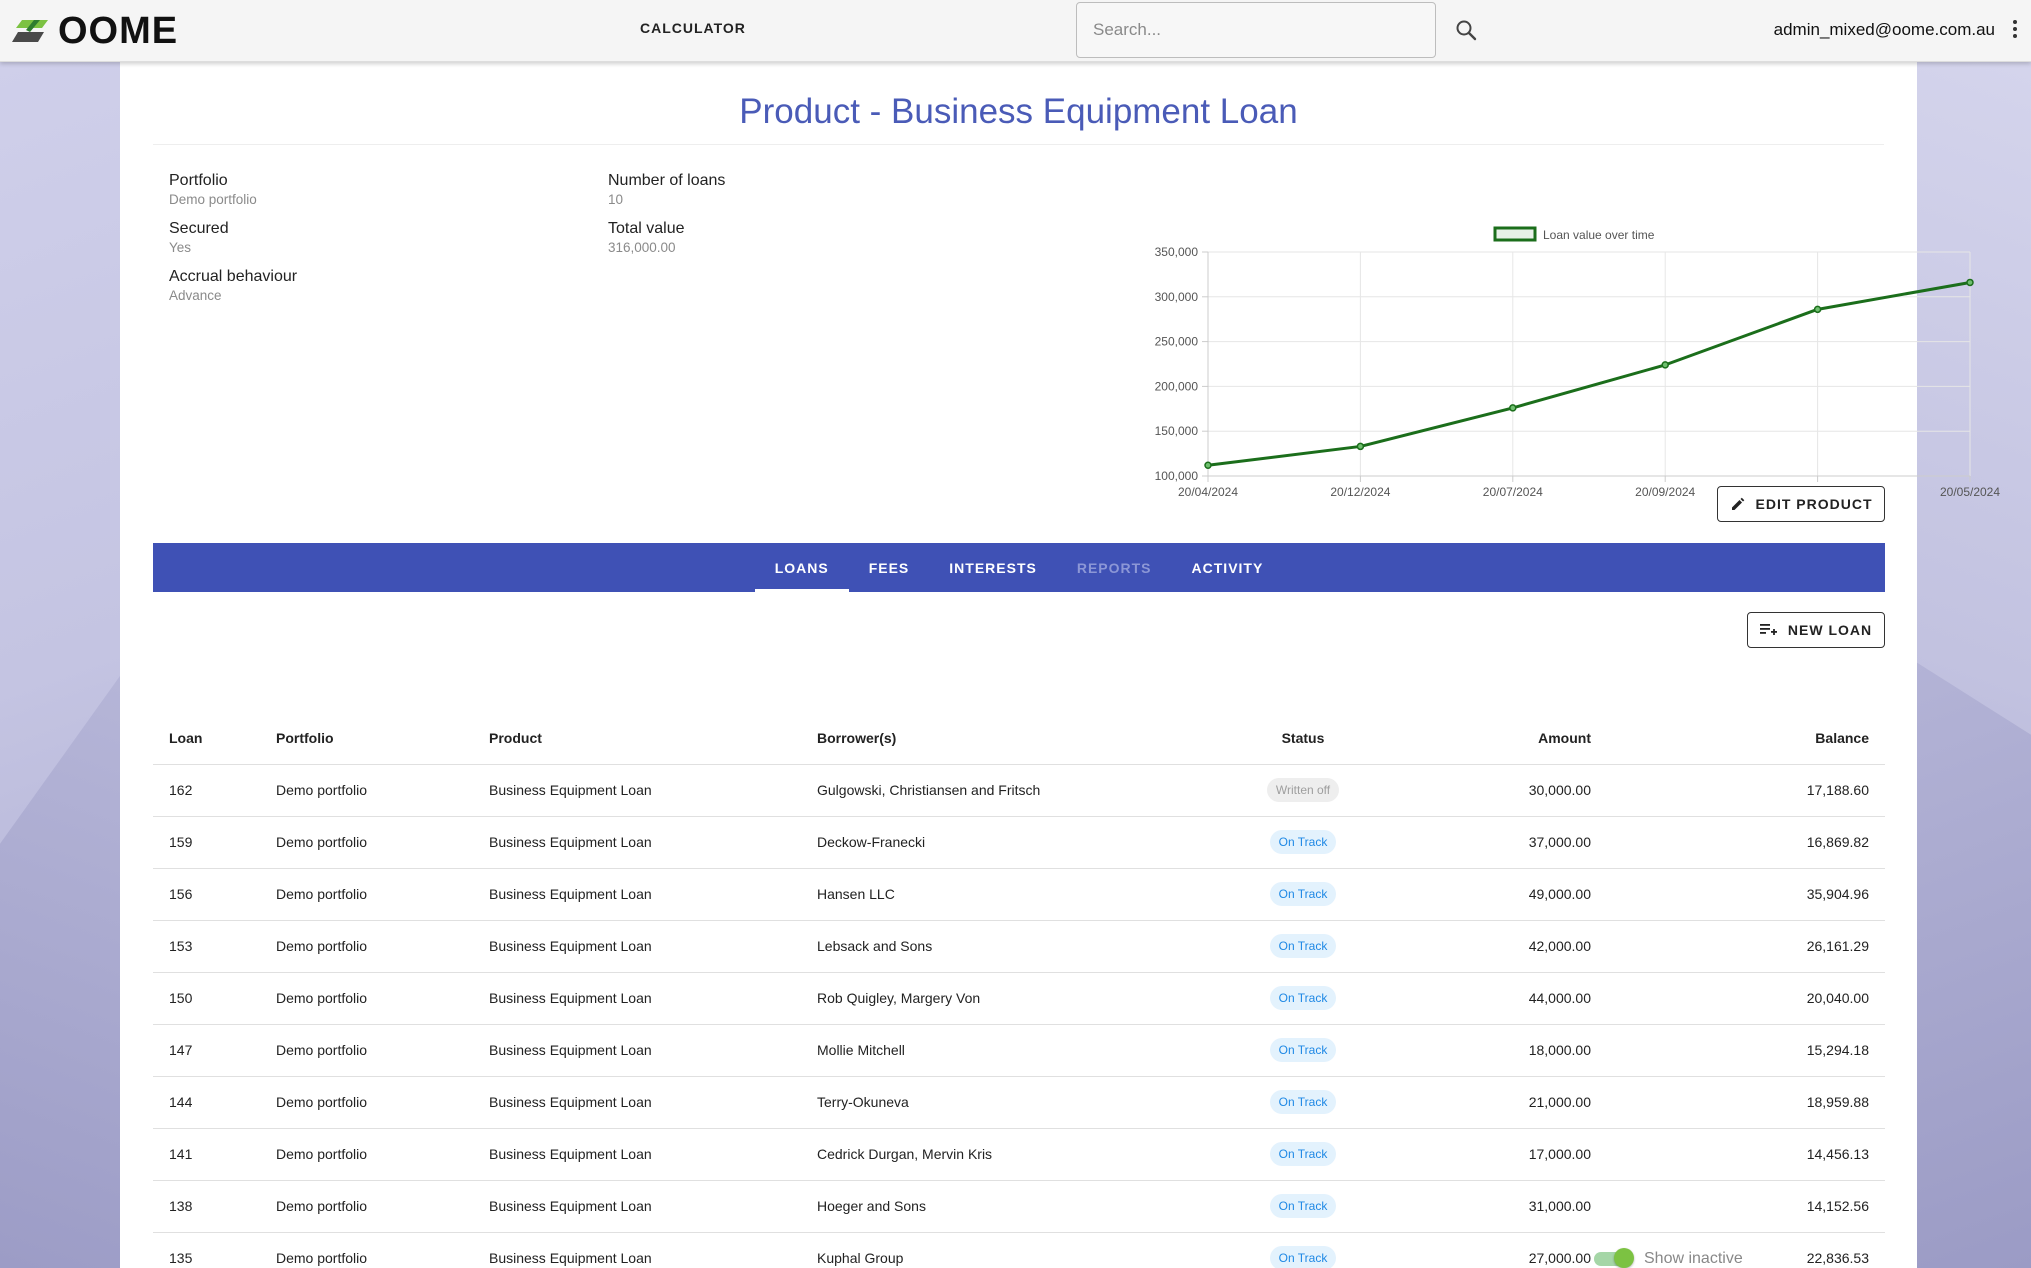 Image resolution: width=2031 pixels, height=1268 pixels. I want to click on user-email: admin_mixed@oome.com.au, so click(1884, 29).